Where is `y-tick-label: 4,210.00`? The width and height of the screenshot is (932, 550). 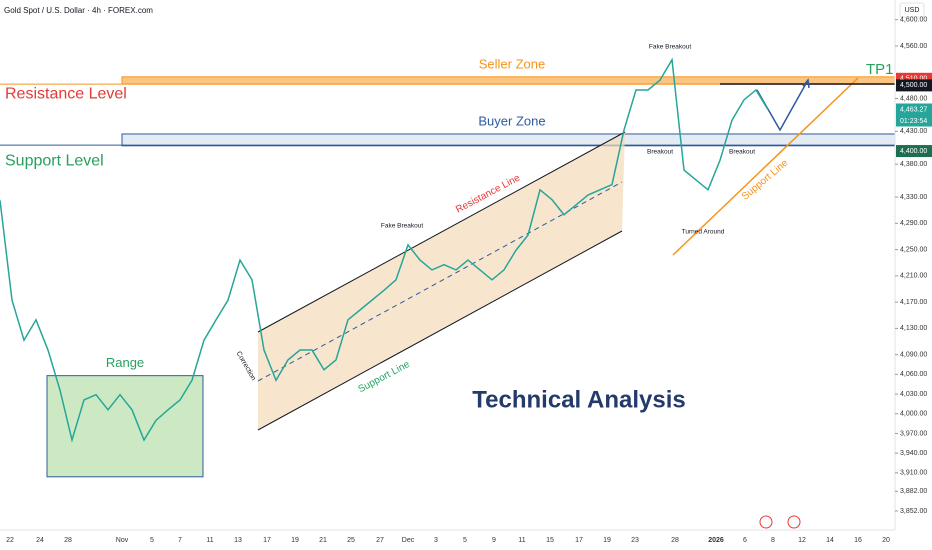 y-tick-label: 4,210.00 is located at coordinates (913, 276).